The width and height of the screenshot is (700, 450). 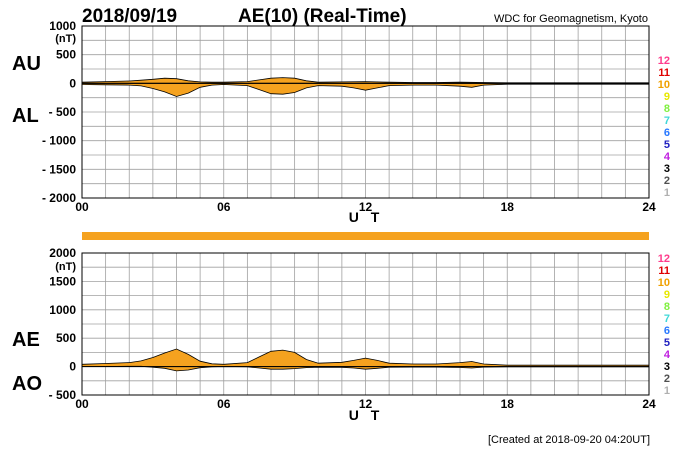 I want to click on au-al-x-axis-label: U T, so click(x=366, y=217).